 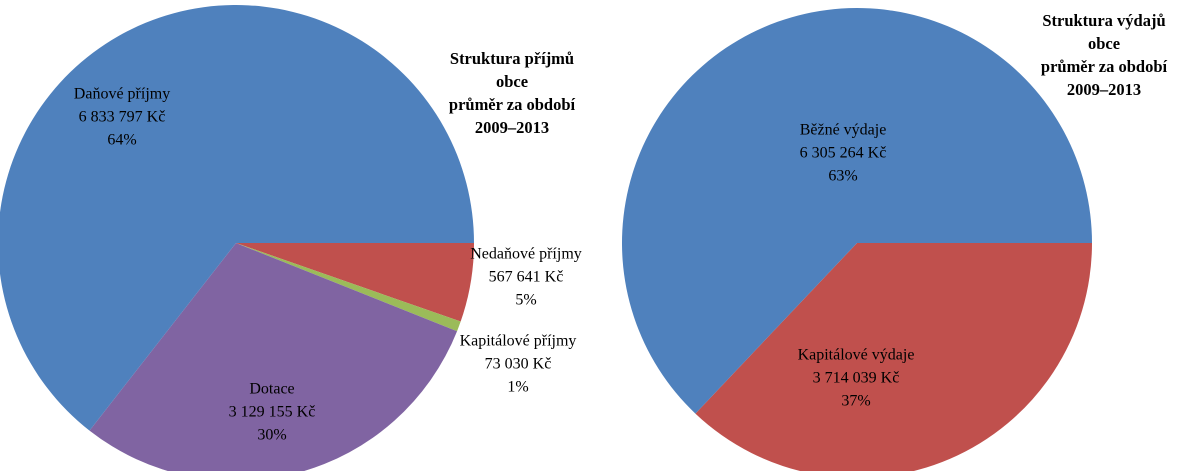 What do you see at coordinates (1103, 20) in the screenshot?
I see `chart-title: Struktura výdajů` at bounding box center [1103, 20].